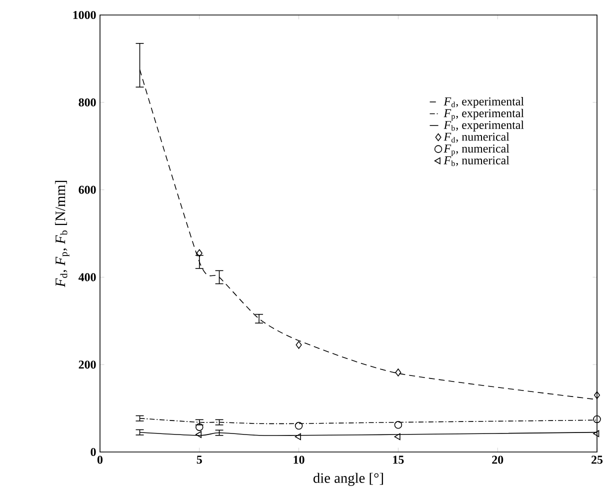  What do you see at coordinates (477, 150) in the screenshot?
I see `legend-label: F$_{p}$, numerical` at bounding box center [477, 150].